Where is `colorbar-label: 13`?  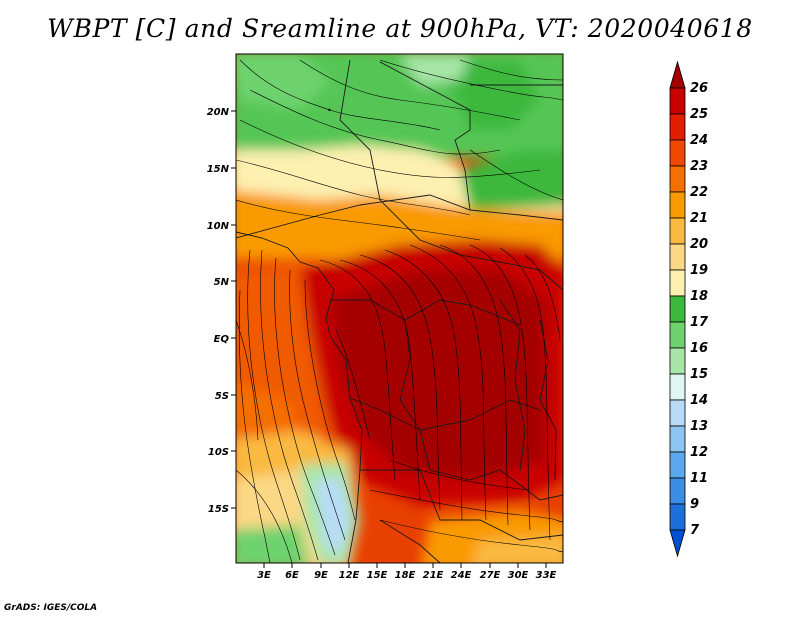
colorbar-label: 13 is located at coordinates (699, 426).